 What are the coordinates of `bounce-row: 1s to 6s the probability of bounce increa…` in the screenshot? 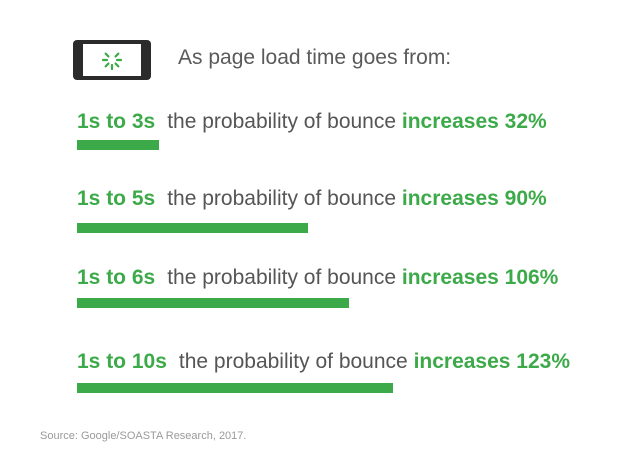 It's located at (317, 278).